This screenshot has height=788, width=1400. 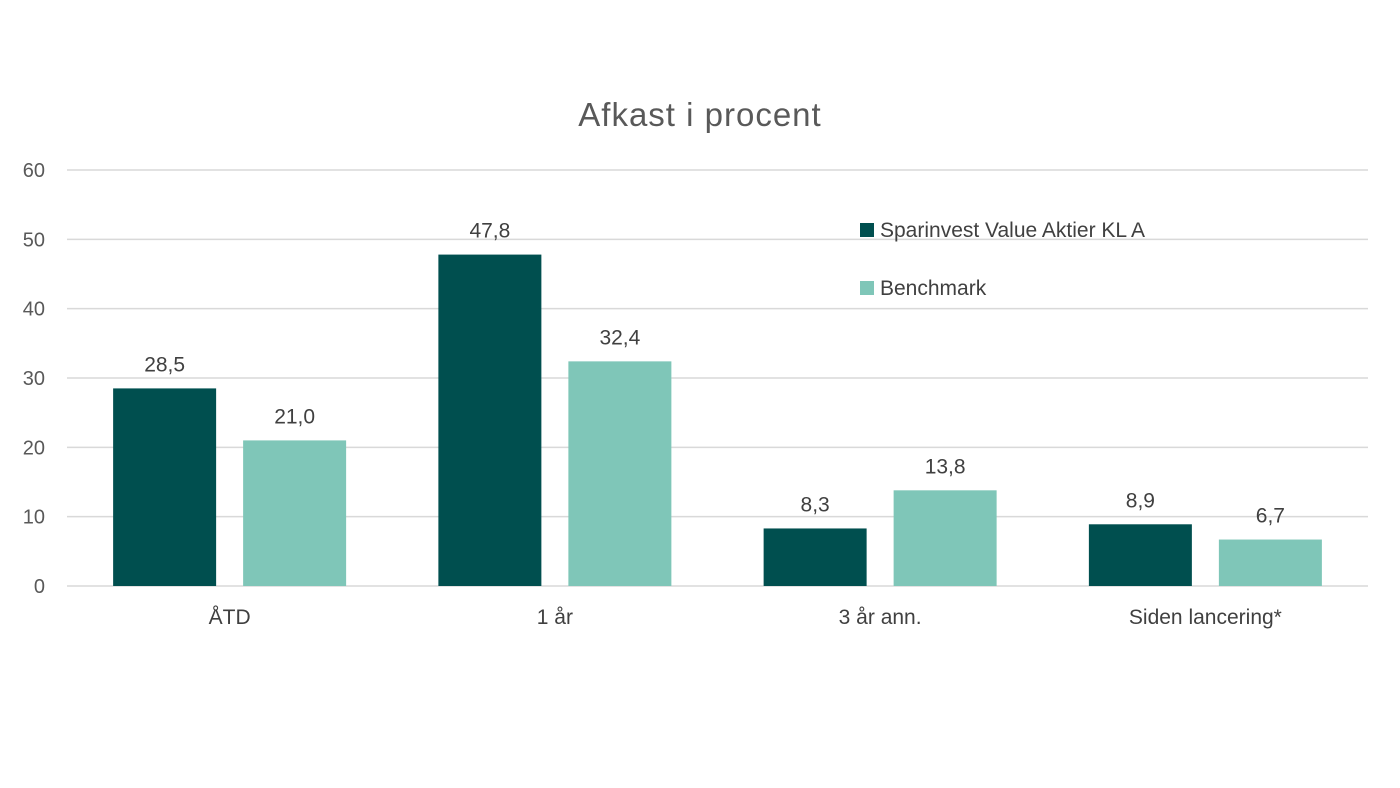 What do you see at coordinates (34, 518) in the screenshot?
I see `y-tick-label: 10` at bounding box center [34, 518].